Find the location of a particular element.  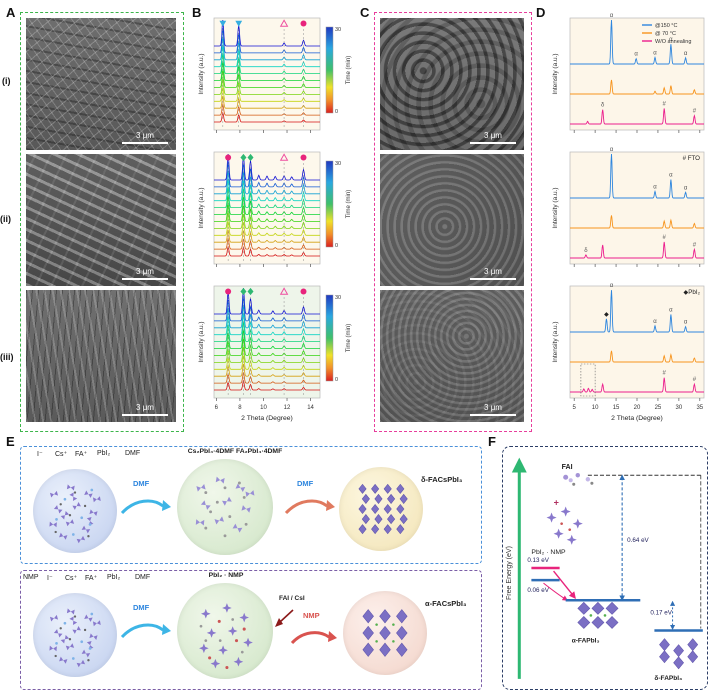

pbi2-nmp-label: PbI₂ · NMP is located at coordinates (548, 552).